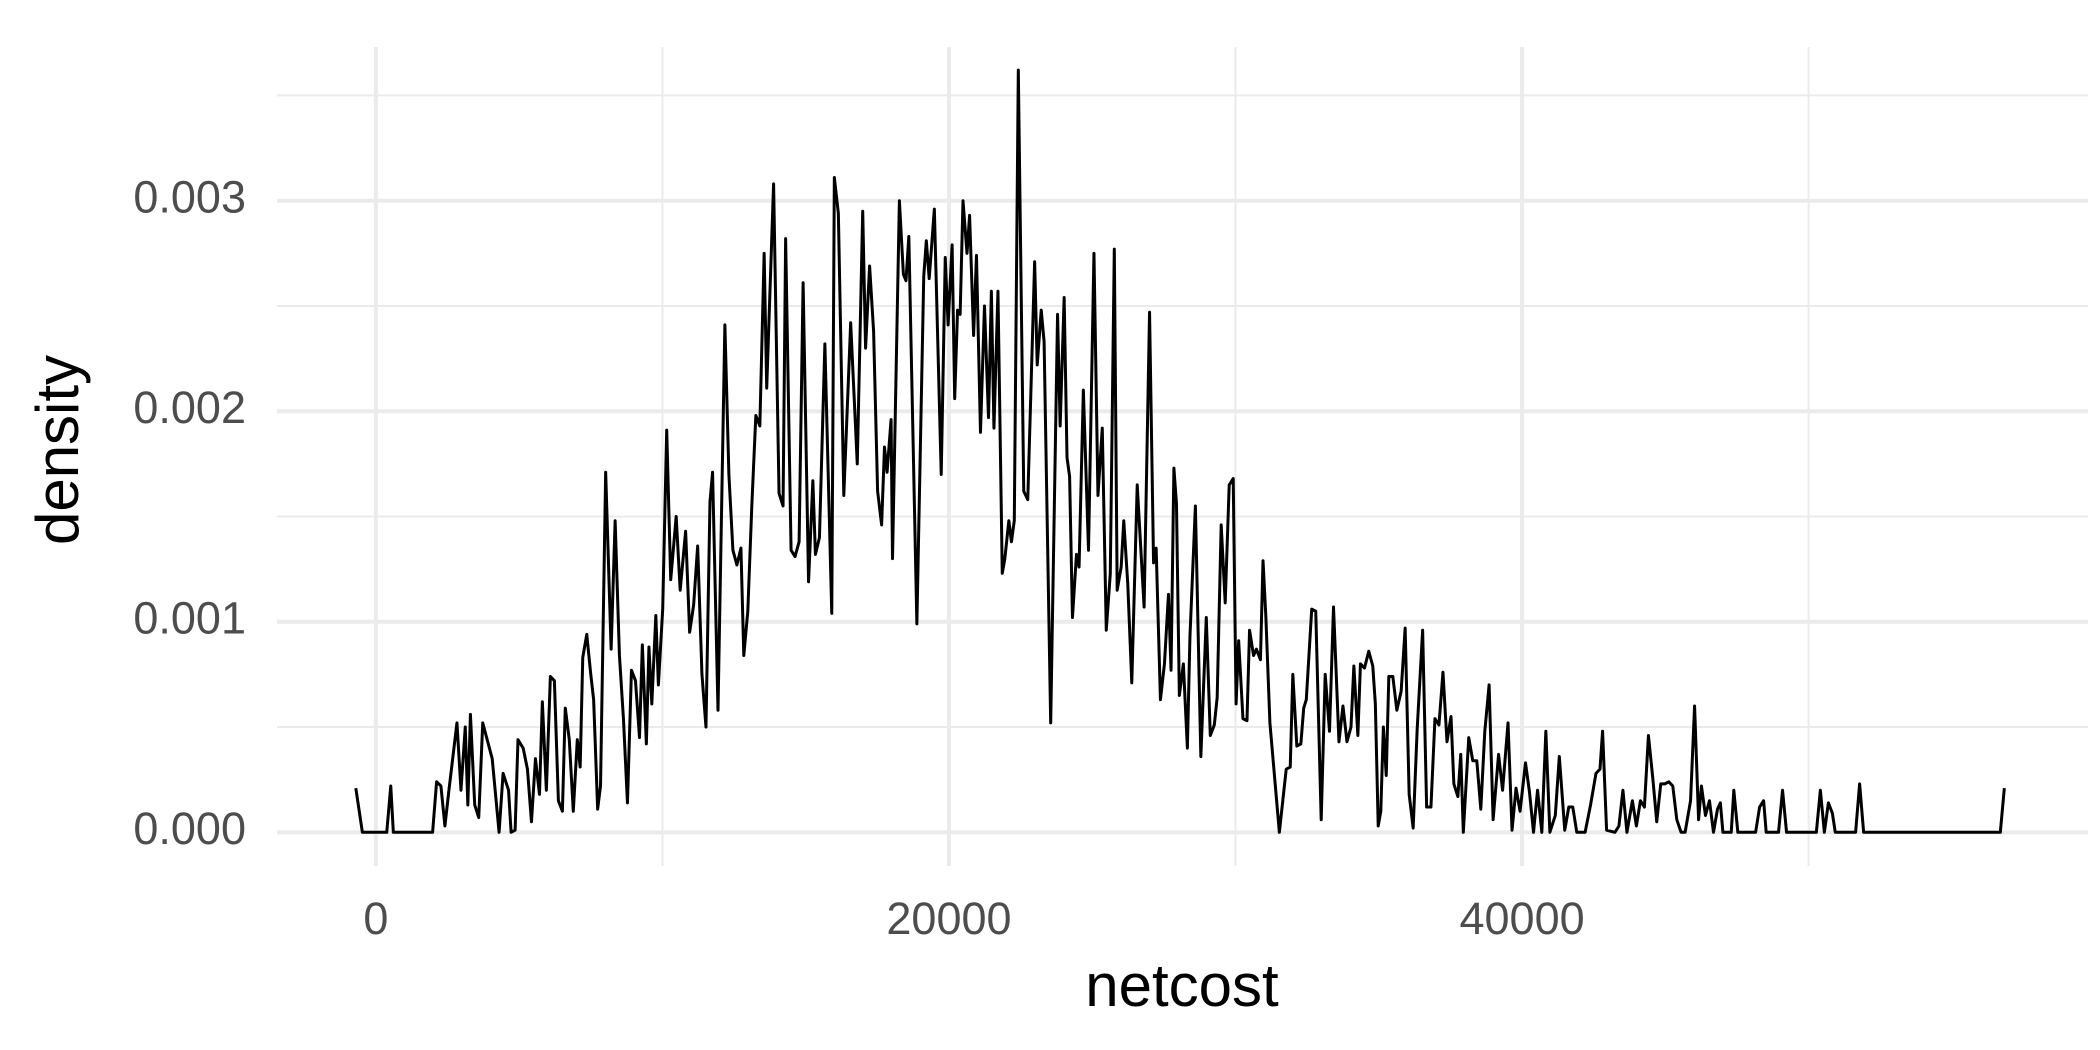 Image resolution: width=2100 pixels, height=1050 pixels. What do you see at coordinates (189, 197) in the screenshot?
I see `y-tick-label: 0.003` at bounding box center [189, 197].